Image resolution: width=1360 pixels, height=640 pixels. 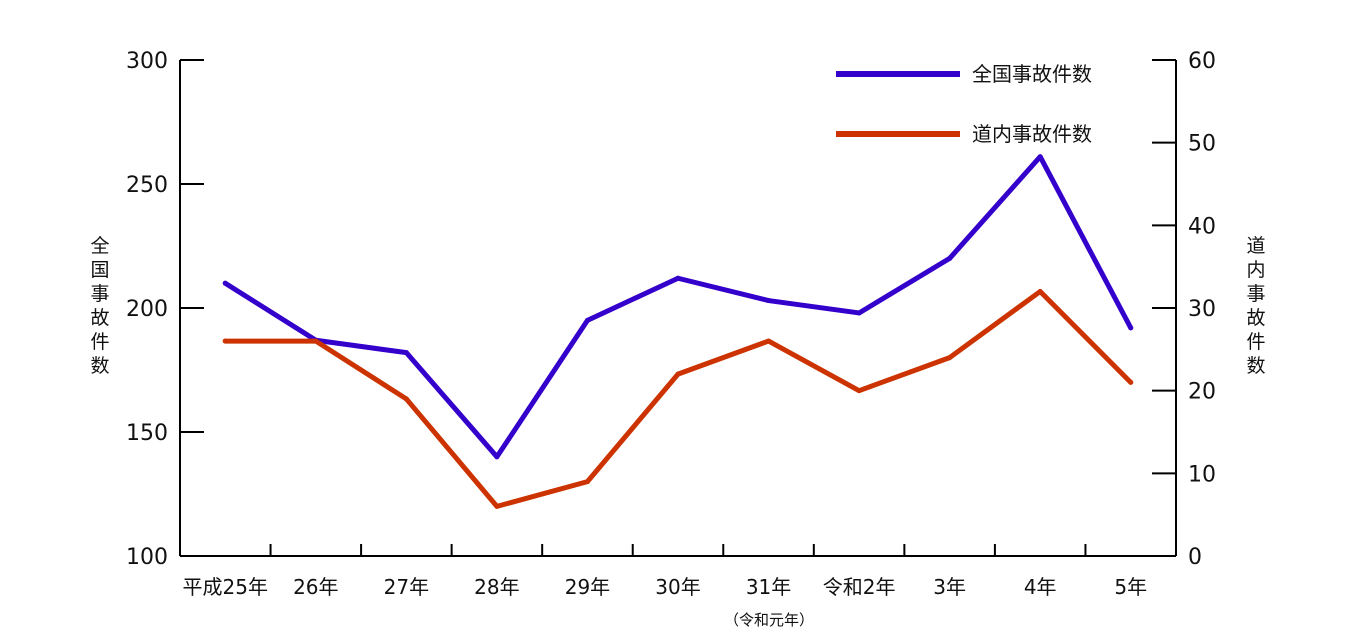 What do you see at coordinates (1202, 309) in the screenshot?
I see `right-tick-label: 30` at bounding box center [1202, 309].